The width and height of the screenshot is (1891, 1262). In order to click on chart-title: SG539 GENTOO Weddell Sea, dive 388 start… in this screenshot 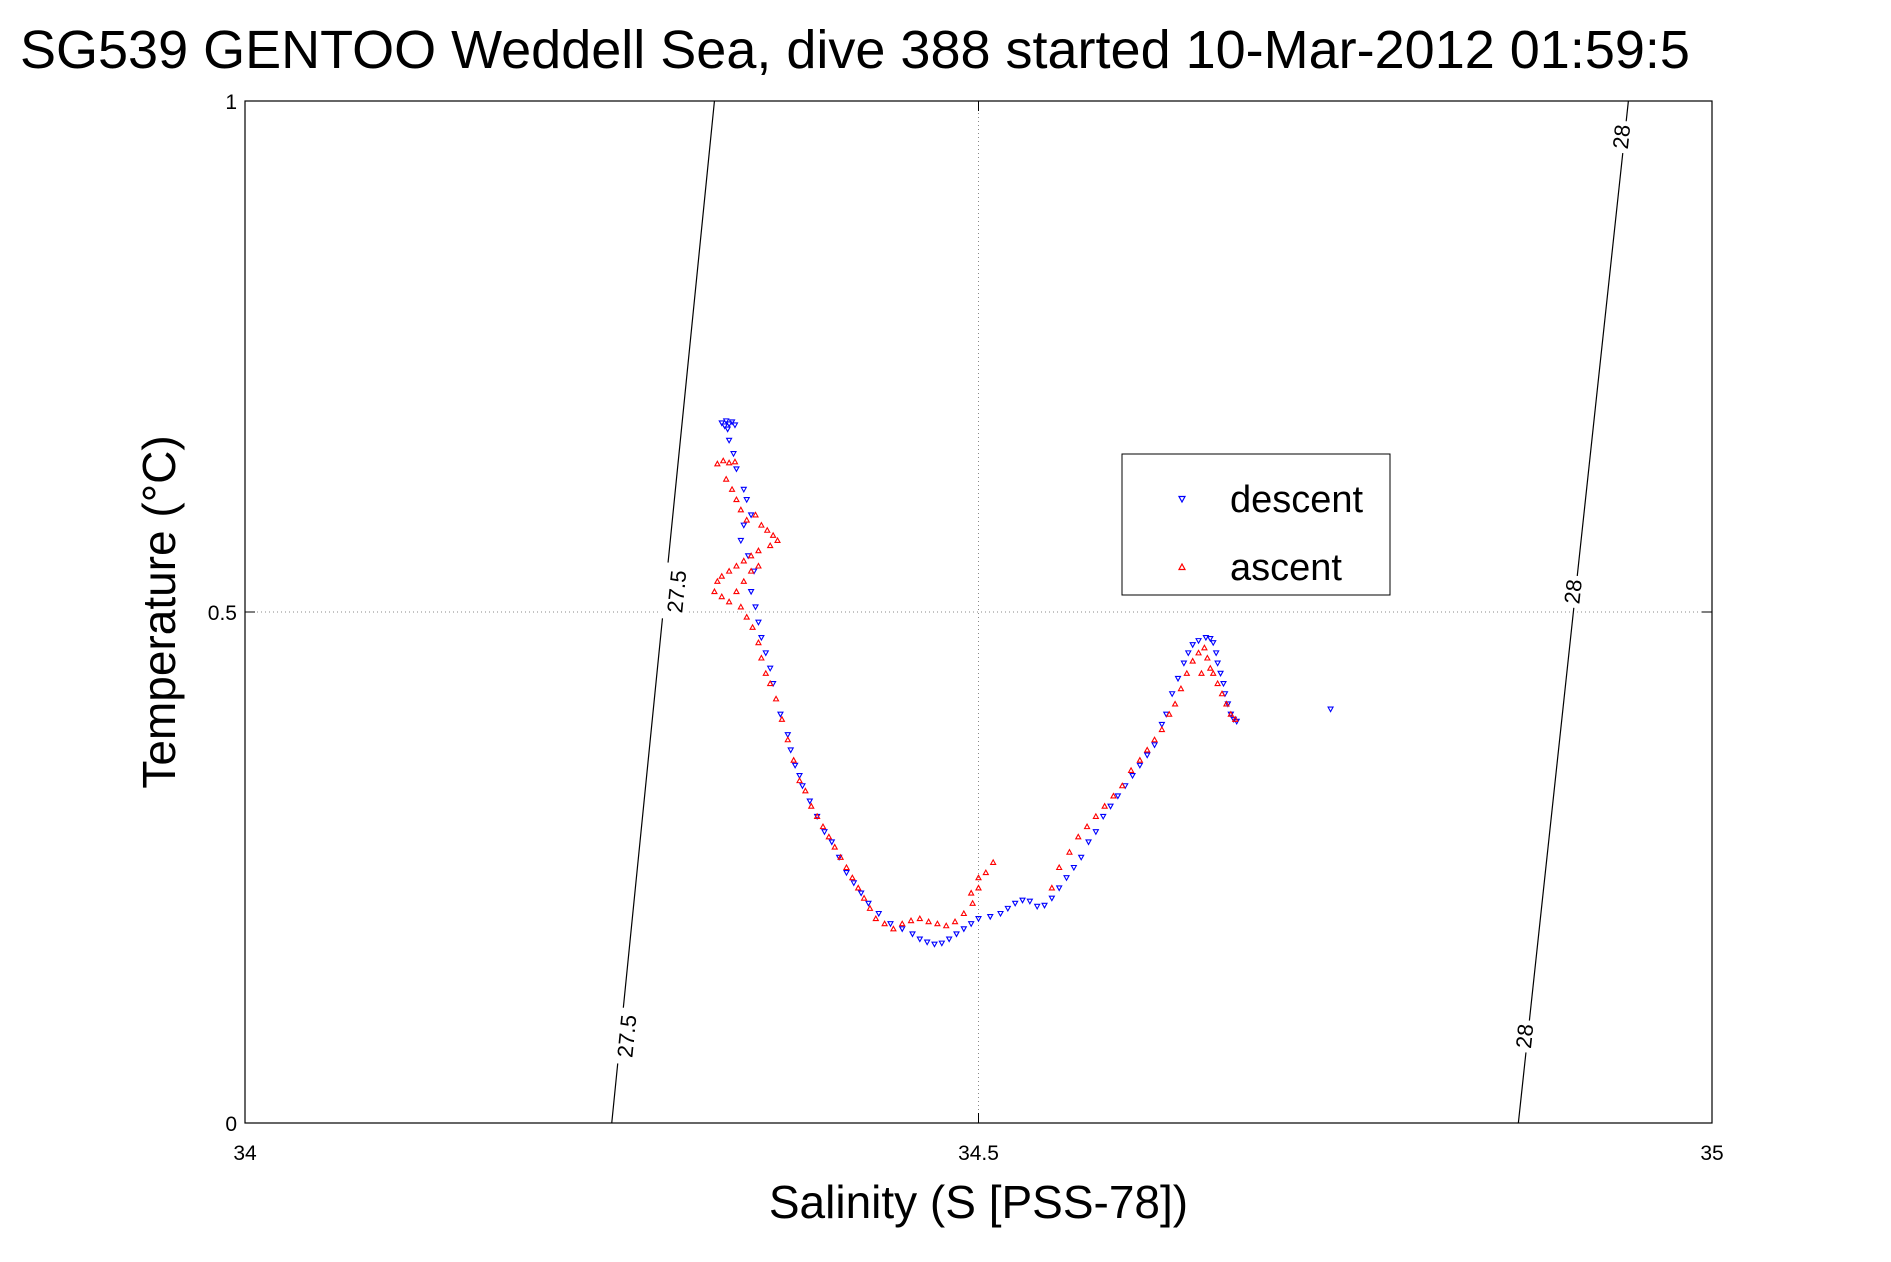, I will do `click(855, 50)`.